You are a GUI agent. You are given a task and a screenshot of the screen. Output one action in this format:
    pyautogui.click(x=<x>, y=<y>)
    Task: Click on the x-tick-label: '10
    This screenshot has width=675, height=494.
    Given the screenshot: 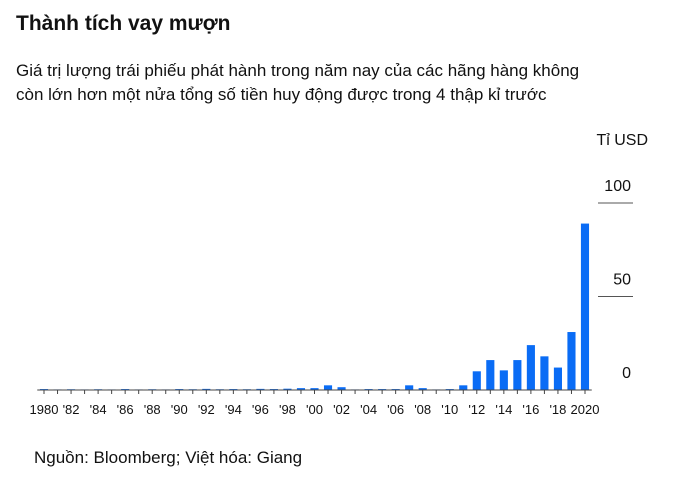 What is the action you would take?
    pyautogui.click(x=449, y=409)
    